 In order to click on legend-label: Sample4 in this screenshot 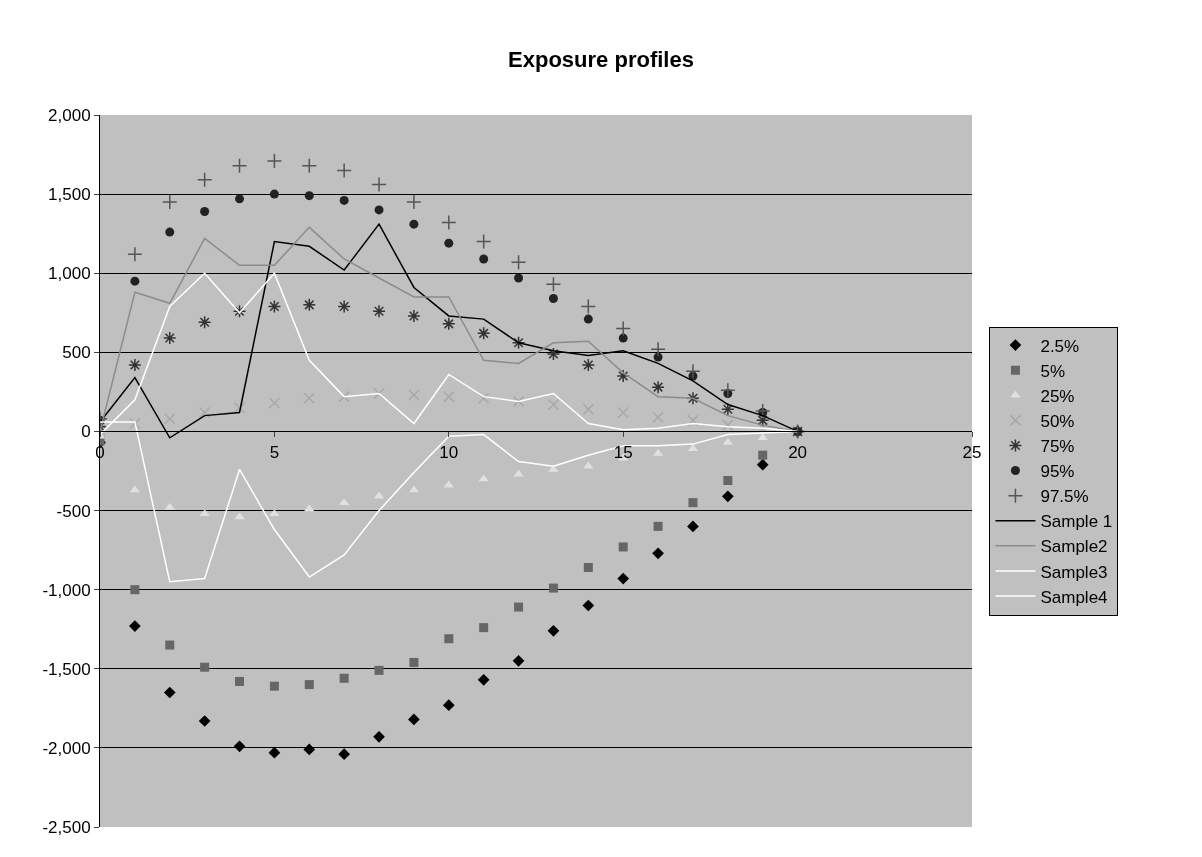, I will do `click(1074, 597)`.